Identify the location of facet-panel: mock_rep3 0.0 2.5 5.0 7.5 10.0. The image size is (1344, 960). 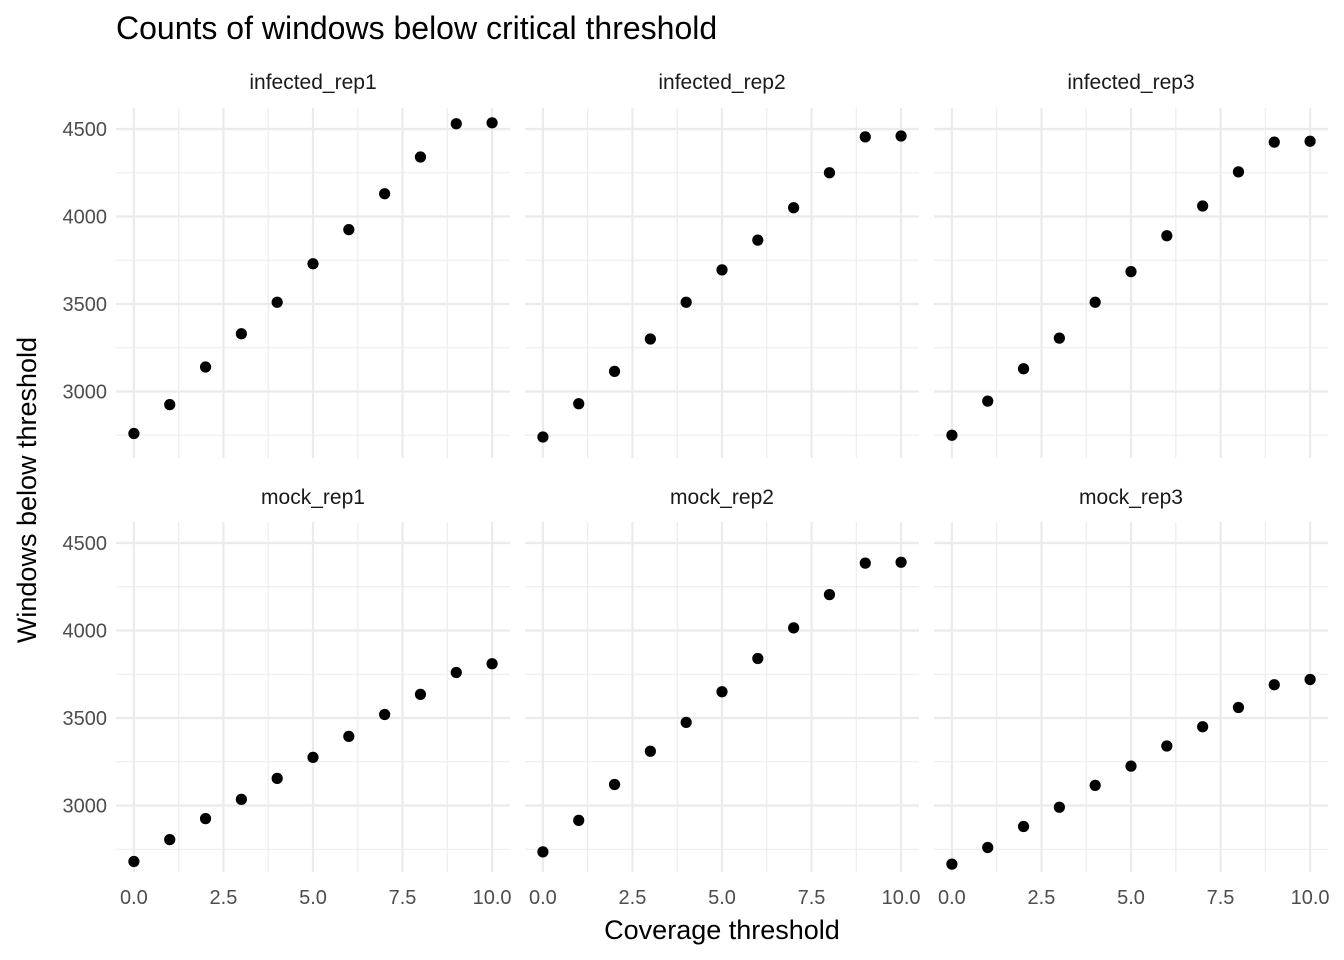
(1132, 697).